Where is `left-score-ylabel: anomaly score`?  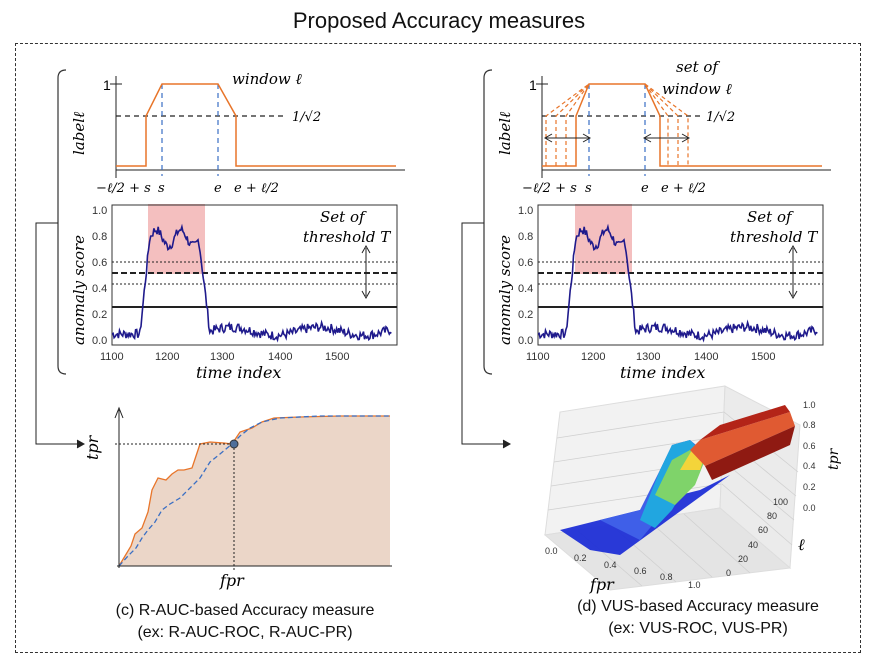
left-score-ylabel: anomaly score is located at coordinates (79, 290).